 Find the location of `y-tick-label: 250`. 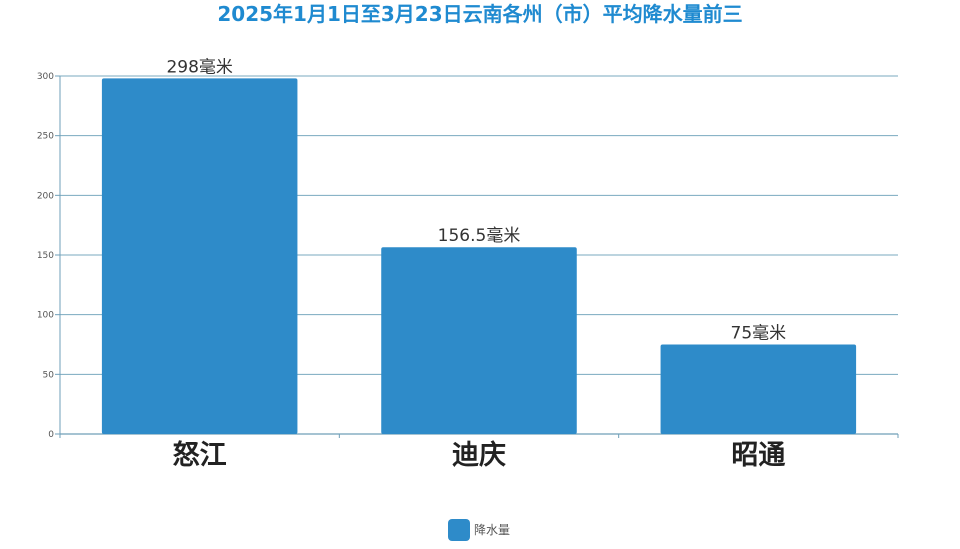

y-tick-label: 250 is located at coordinates (45, 137).